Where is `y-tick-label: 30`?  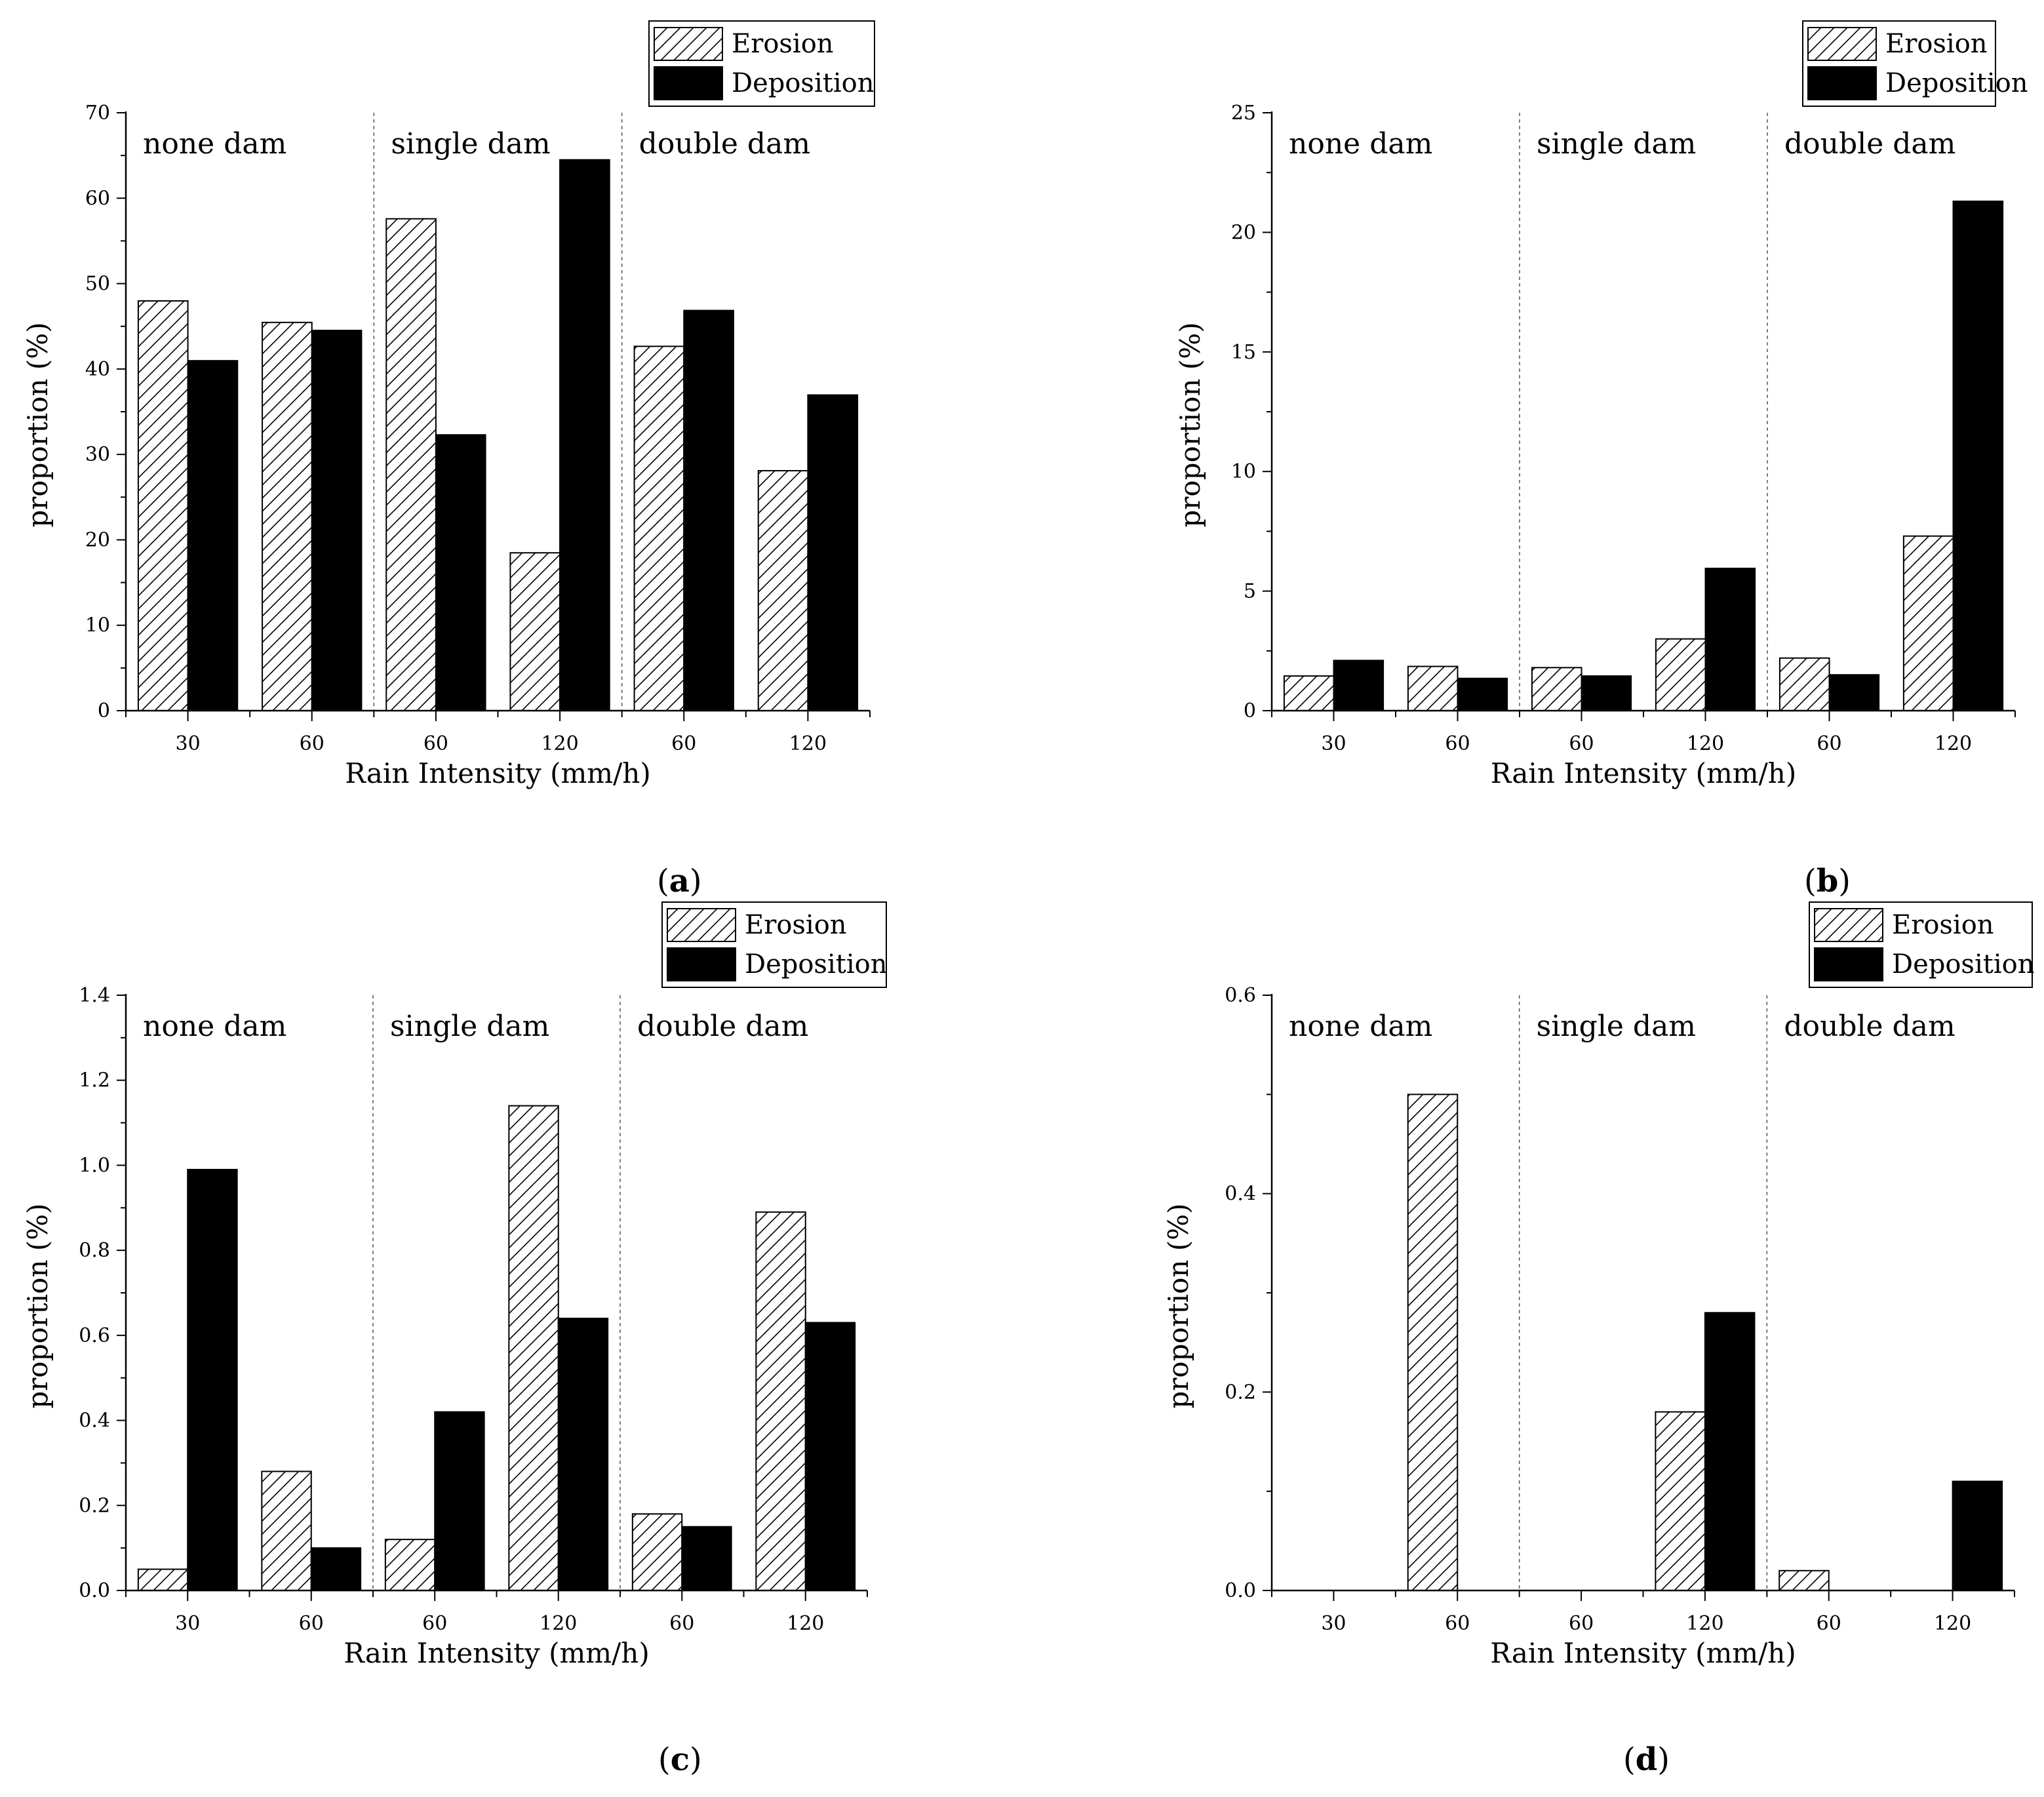 y-tick-label: 30 is located at coordinates (97, 454).